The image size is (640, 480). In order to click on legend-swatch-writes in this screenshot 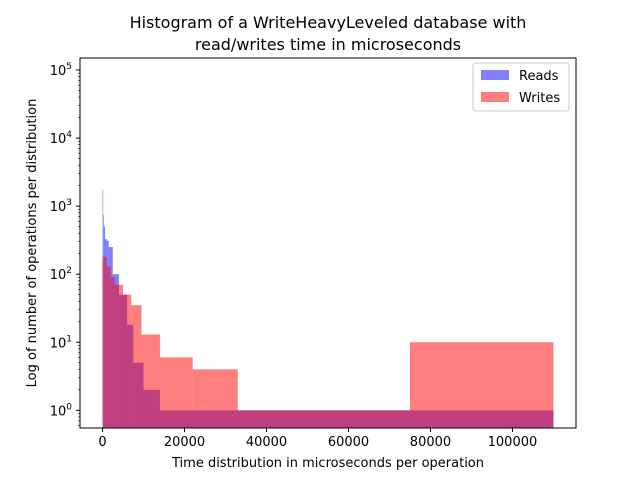, I will do `click(495, 97)`.